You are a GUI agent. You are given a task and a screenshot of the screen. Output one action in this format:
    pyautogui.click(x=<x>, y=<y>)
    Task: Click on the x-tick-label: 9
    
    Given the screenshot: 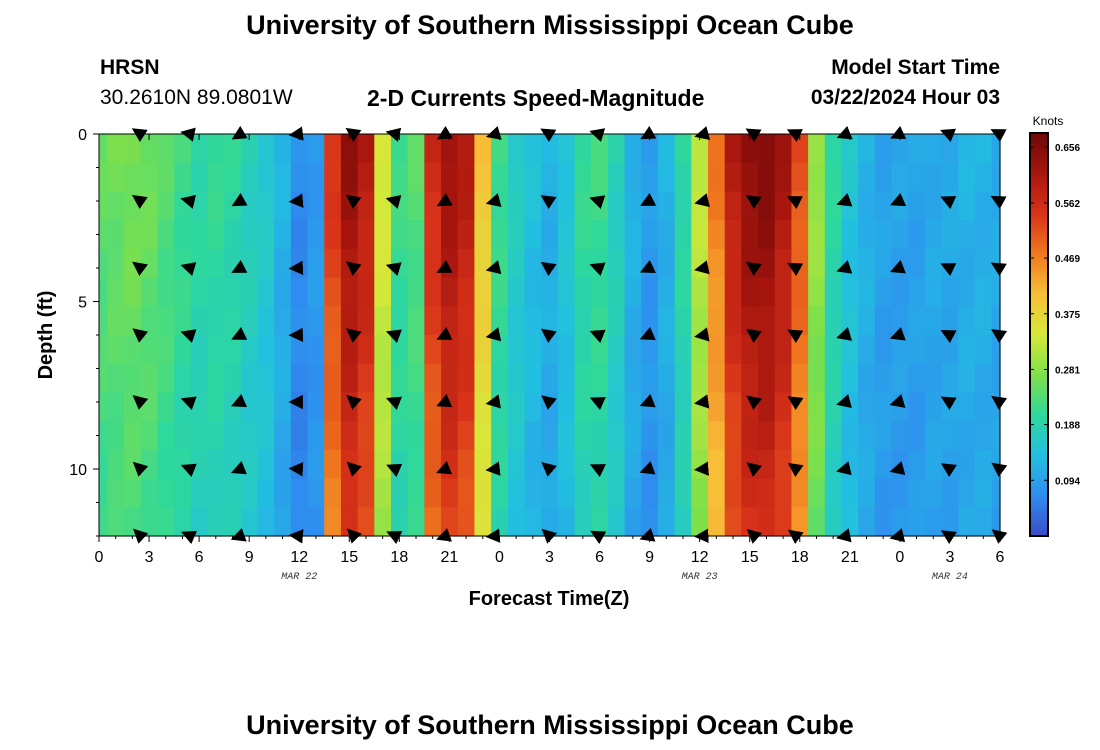 What is the action you would take?
    pyautogui.click(x=649, y=557)
    